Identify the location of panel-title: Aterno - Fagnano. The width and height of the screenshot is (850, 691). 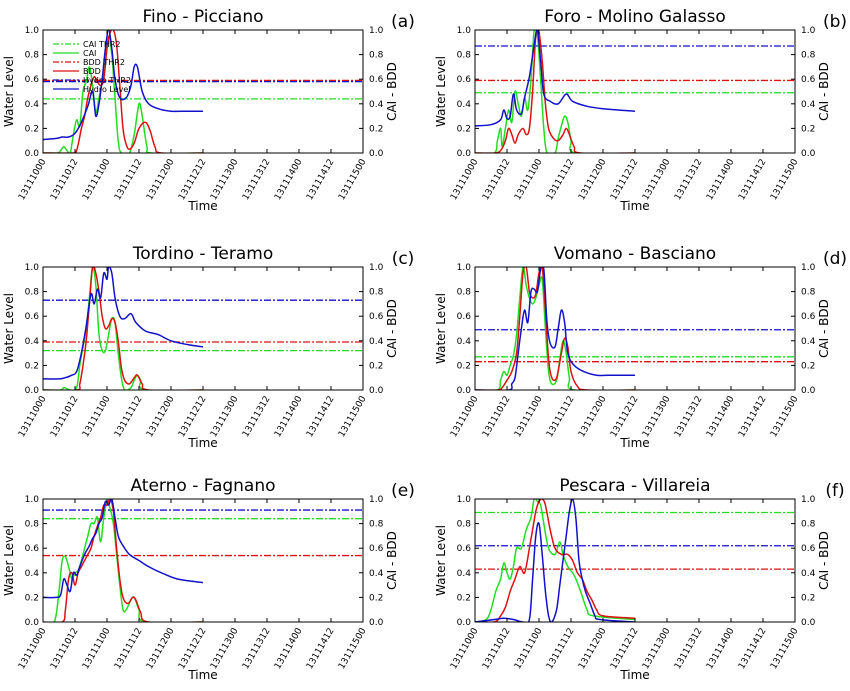
(202, 486).